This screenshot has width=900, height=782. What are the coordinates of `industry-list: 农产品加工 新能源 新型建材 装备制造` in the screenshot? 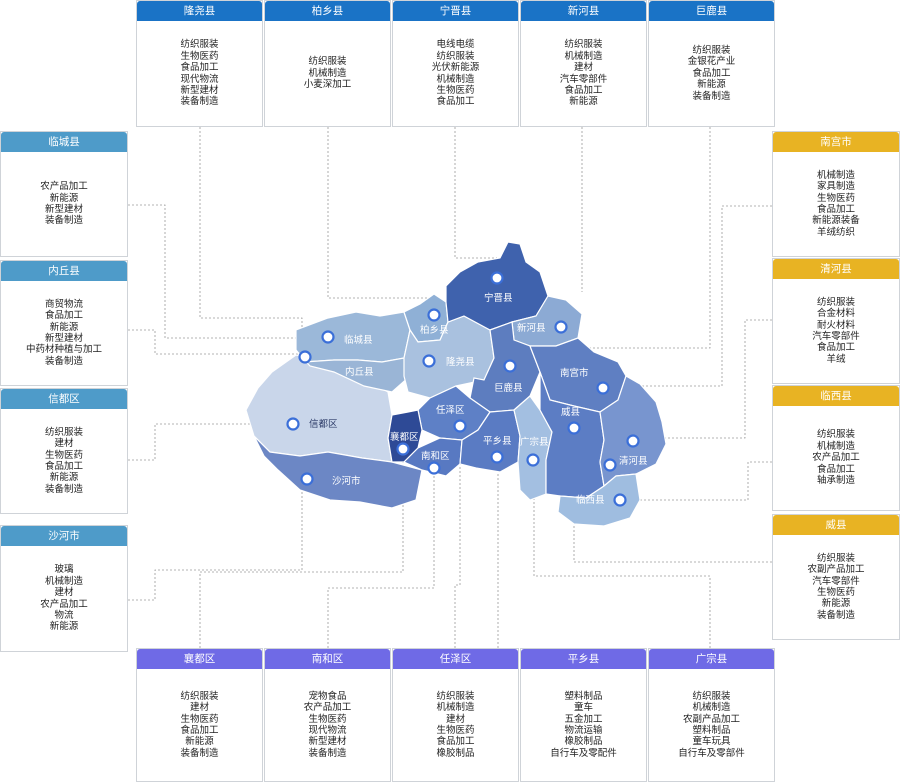 It's located at (64, 204).